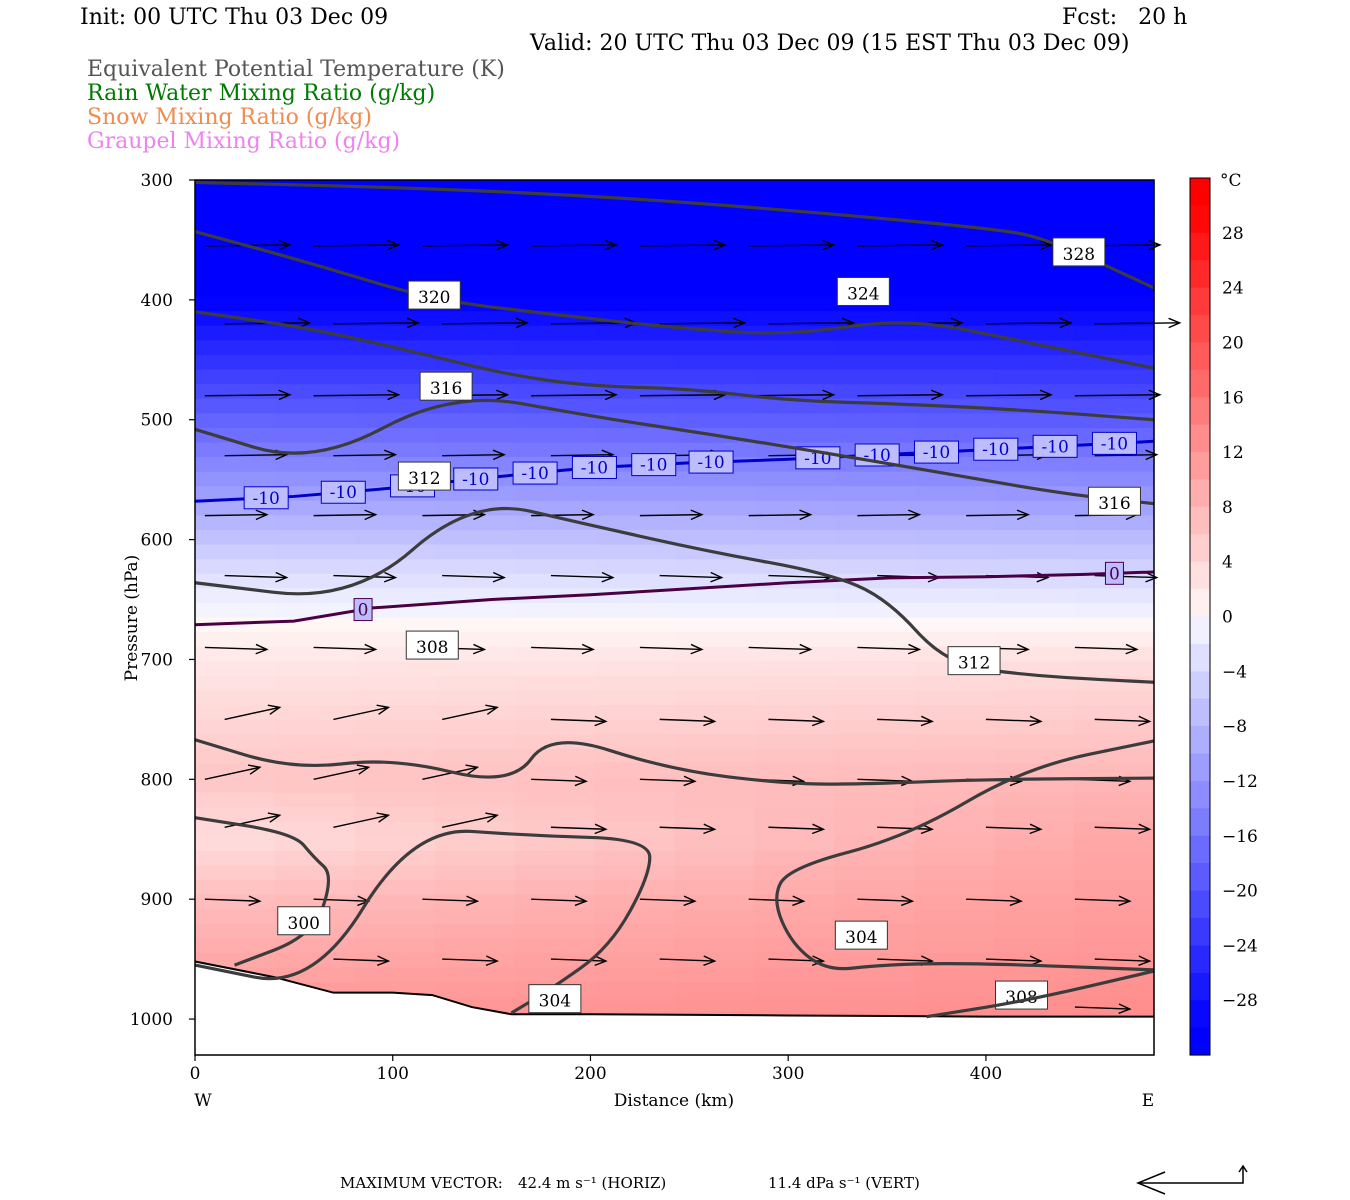  I want to click on colorbar-tick-label: 12, so click(1233, 453).